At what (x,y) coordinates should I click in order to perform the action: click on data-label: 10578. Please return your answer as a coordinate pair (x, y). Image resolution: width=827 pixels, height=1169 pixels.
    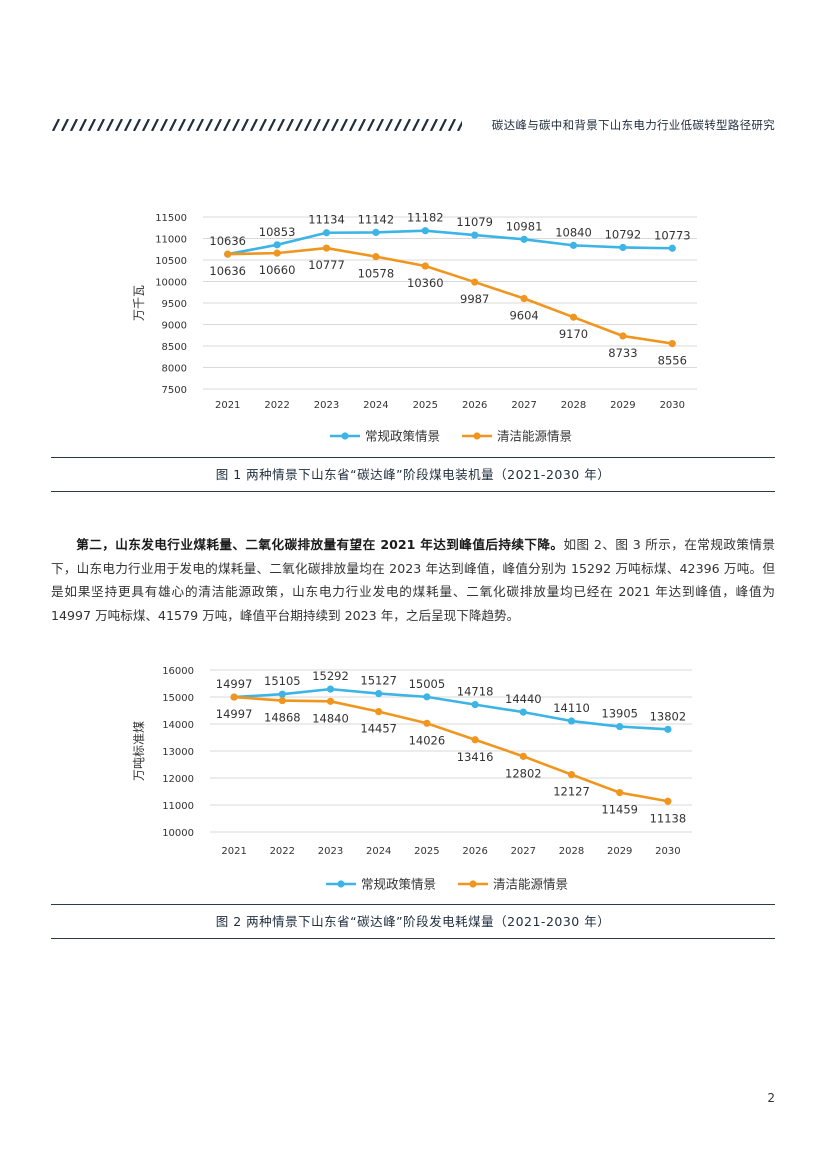
    Looking at the image, I should click on (376, 274).